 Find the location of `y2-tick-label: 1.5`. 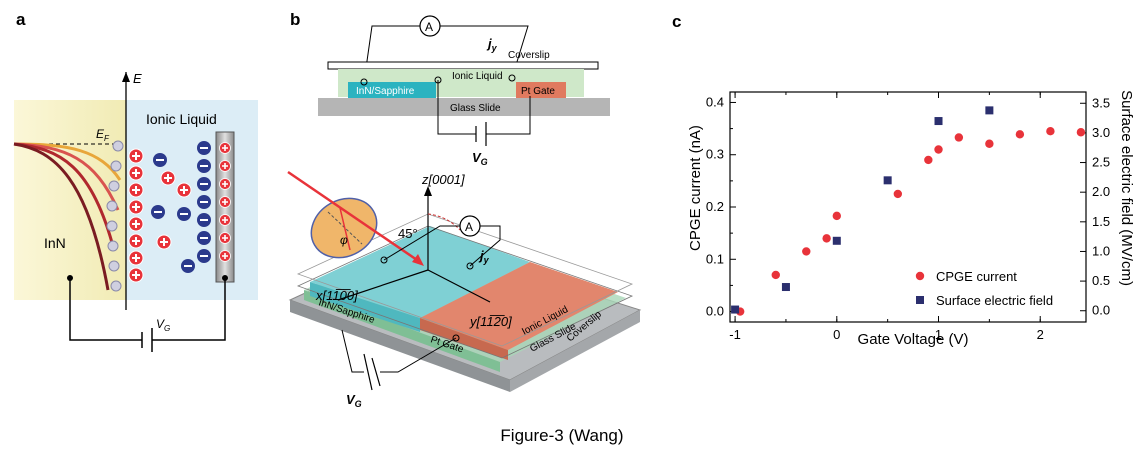

y2-tick-label: 1.5 is located at coordinates (1101, 221).